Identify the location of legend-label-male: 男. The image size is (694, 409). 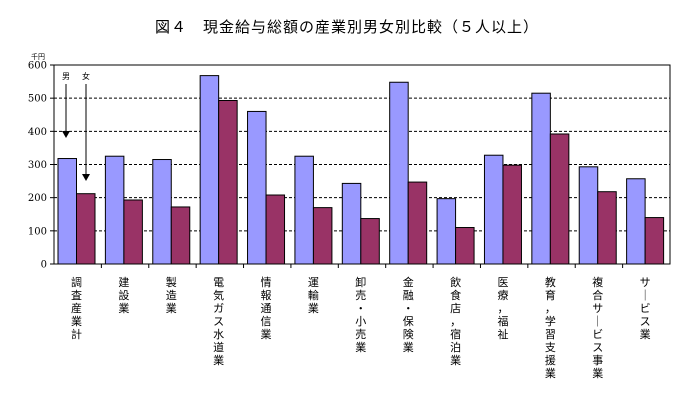
(66, 76).